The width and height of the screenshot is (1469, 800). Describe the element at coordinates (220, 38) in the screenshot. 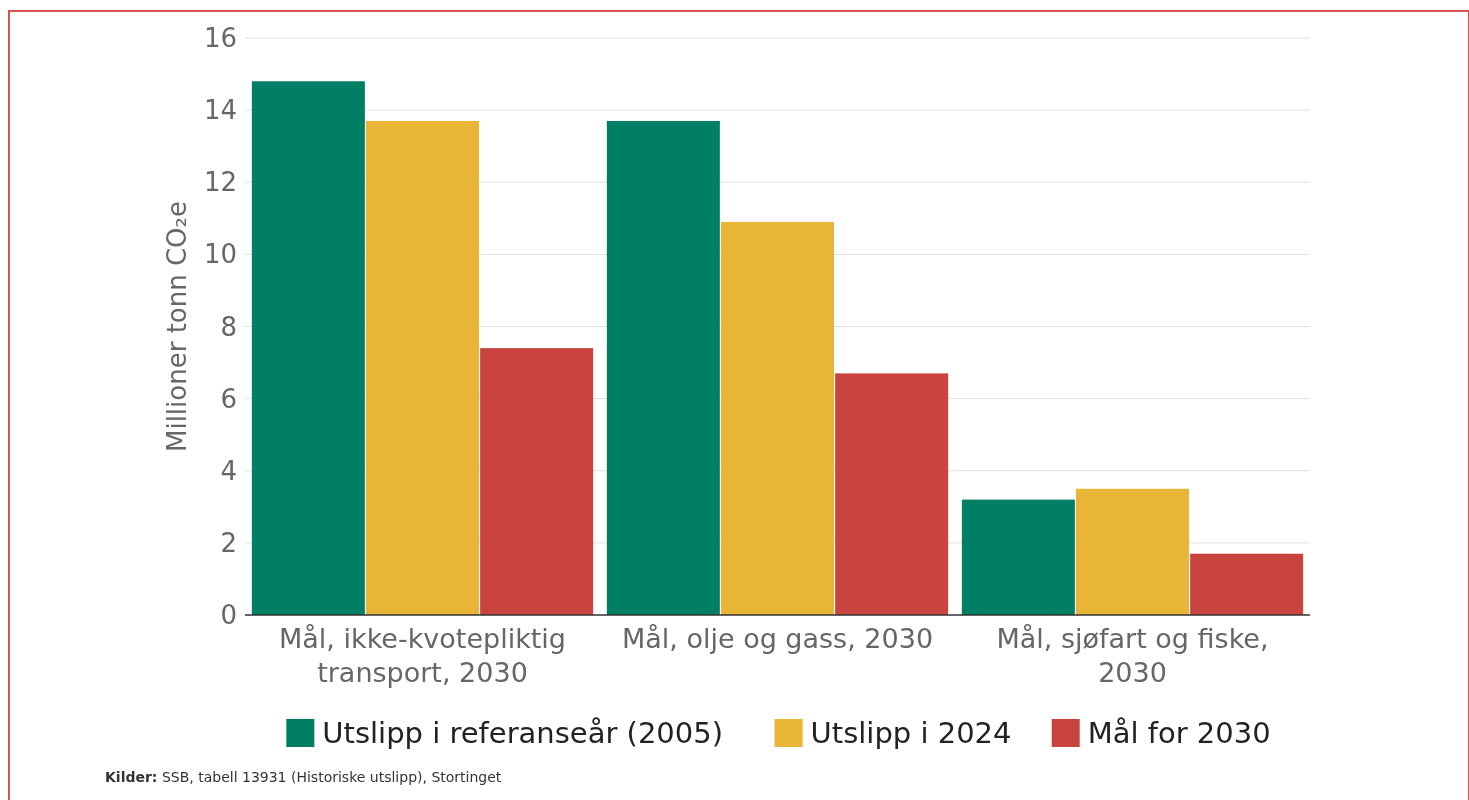

I see `y-tick-label: 16` at that location.